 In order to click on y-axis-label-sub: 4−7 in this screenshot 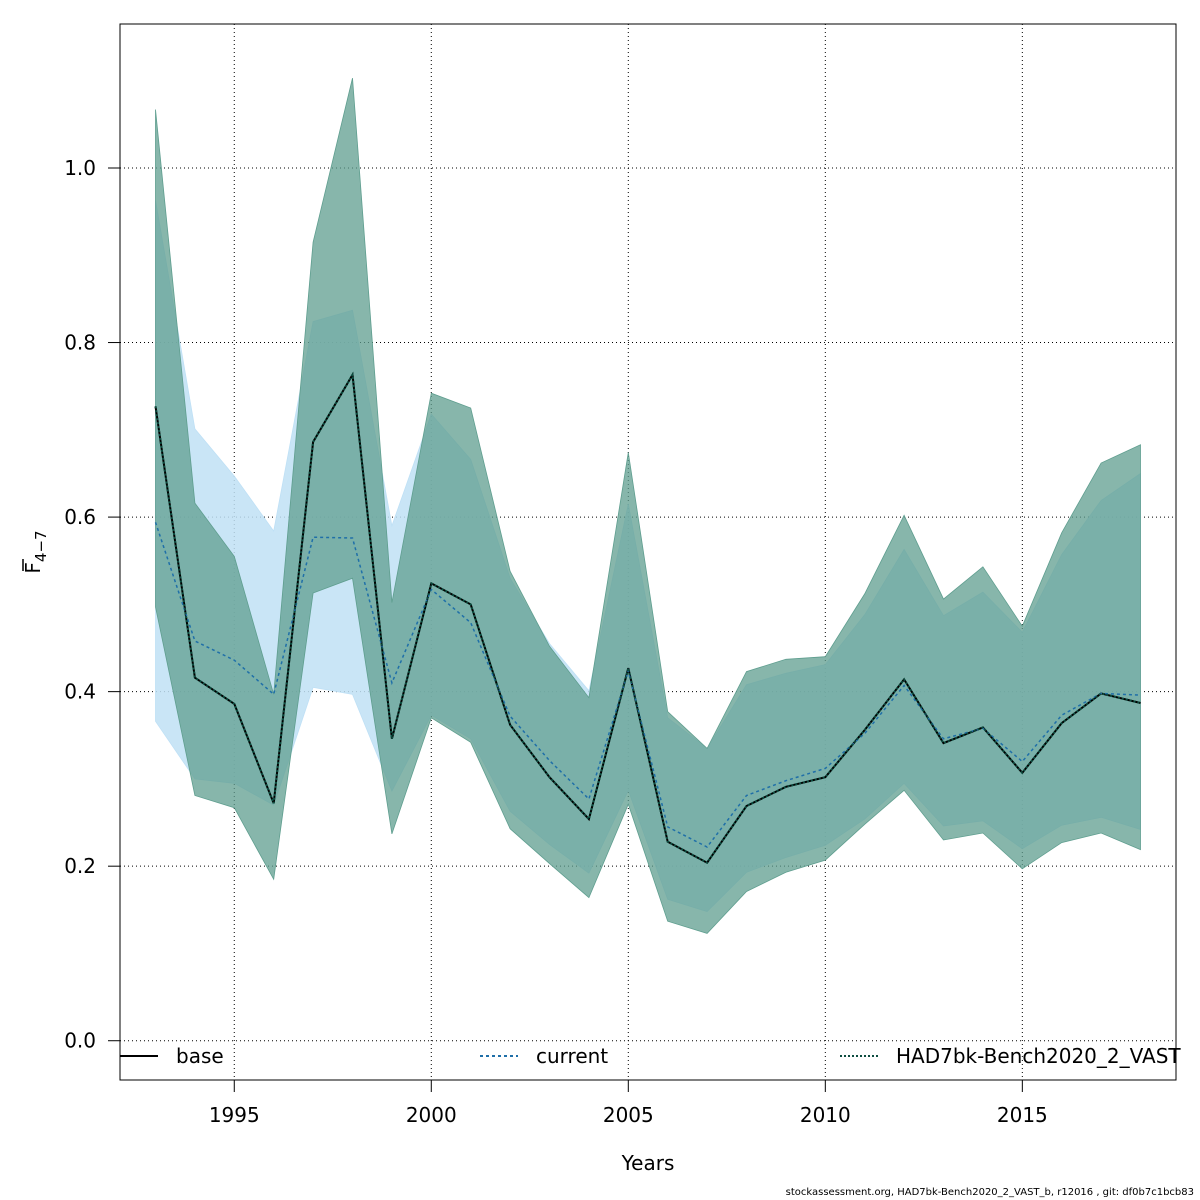, I will do `click(41, 546)`.